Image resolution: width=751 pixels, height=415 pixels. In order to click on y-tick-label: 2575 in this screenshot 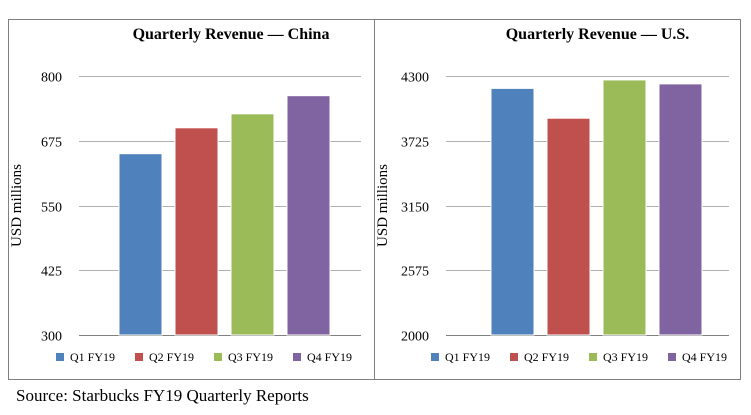, I will do `click(415, 272)`.